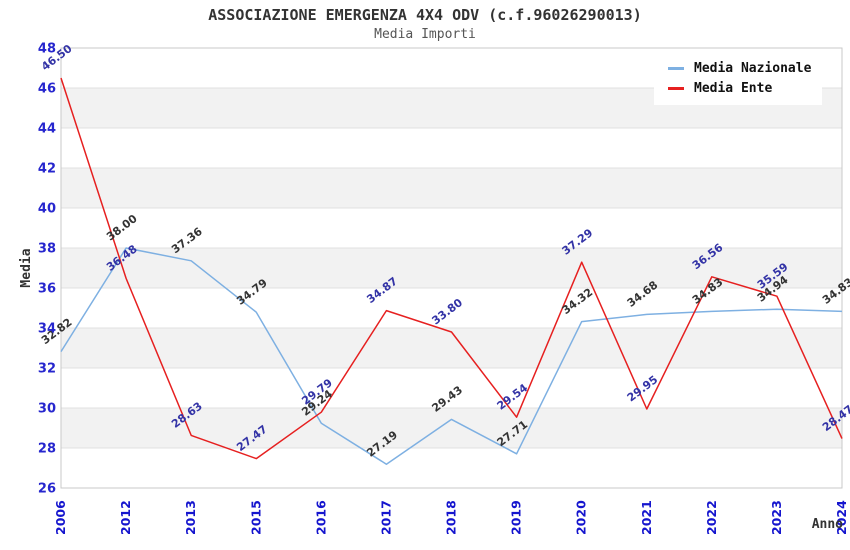 The image size is (850, 550). What do you see at coordinates (26, 267) in the screenshot?
I see `y-axis-title: Media` at bounding box center [26, 267].